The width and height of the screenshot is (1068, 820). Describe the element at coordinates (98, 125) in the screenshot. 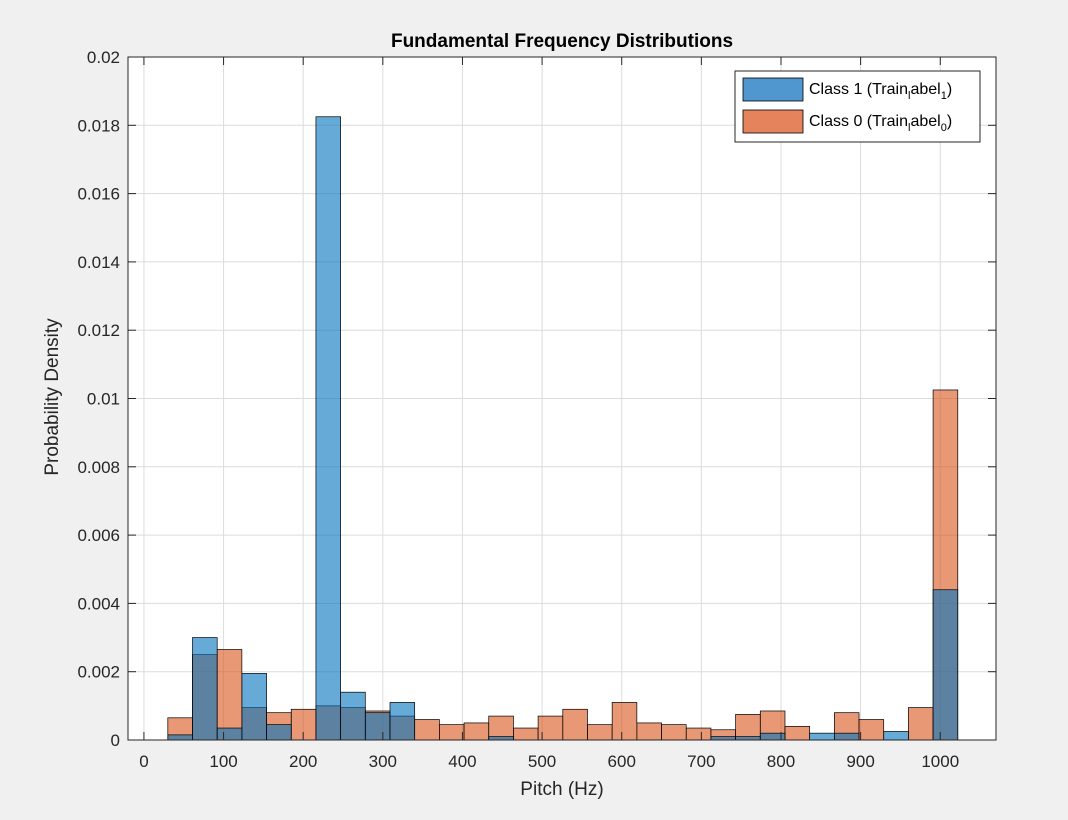

I see `y-tick-label: 0.018` at that location.